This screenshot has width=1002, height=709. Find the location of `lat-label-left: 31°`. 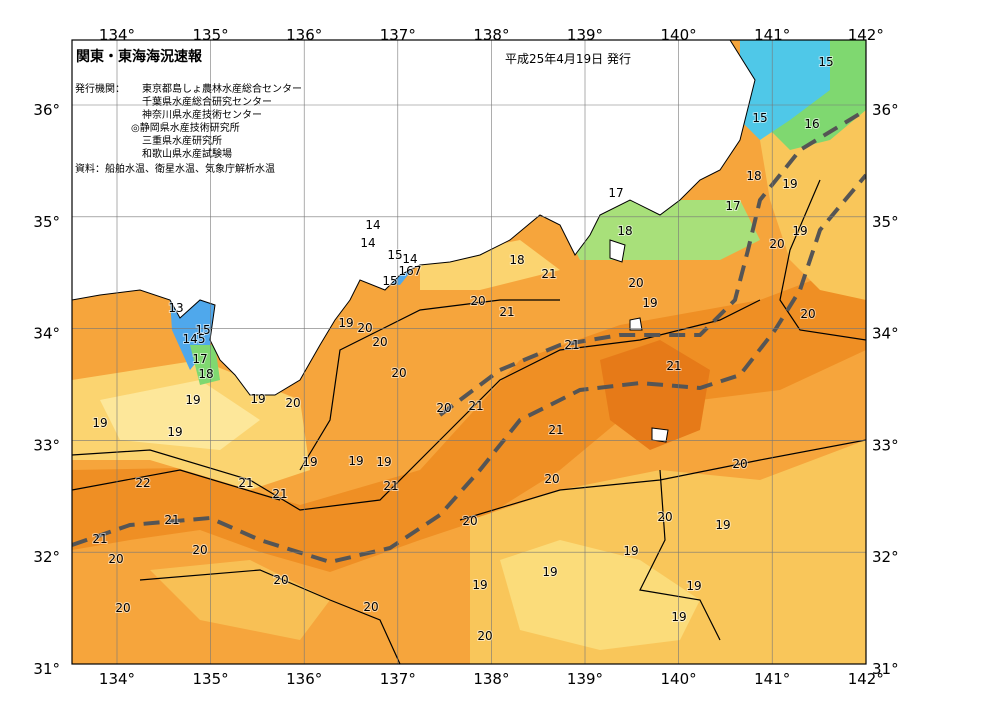

lat-label-left: 31° is located at coordinates (46, 669).